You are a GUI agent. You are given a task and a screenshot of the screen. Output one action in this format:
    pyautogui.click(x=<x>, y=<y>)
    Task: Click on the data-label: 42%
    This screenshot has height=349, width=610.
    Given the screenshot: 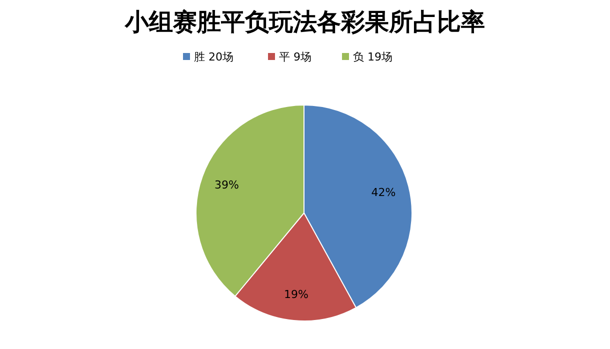 What is the action you would take?
    pyautogui.click(x=383, y=193)
    